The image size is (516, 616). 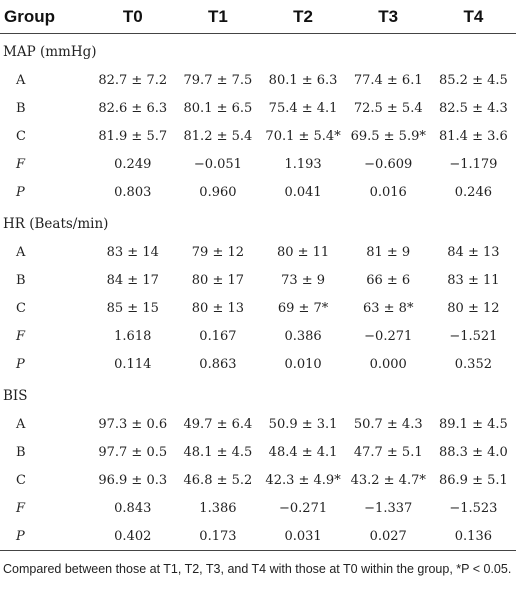 What do you see at coordinates (218, 508) in the screenshot?
I see `table-cell: 1.386` at bounding box center [218, 508].